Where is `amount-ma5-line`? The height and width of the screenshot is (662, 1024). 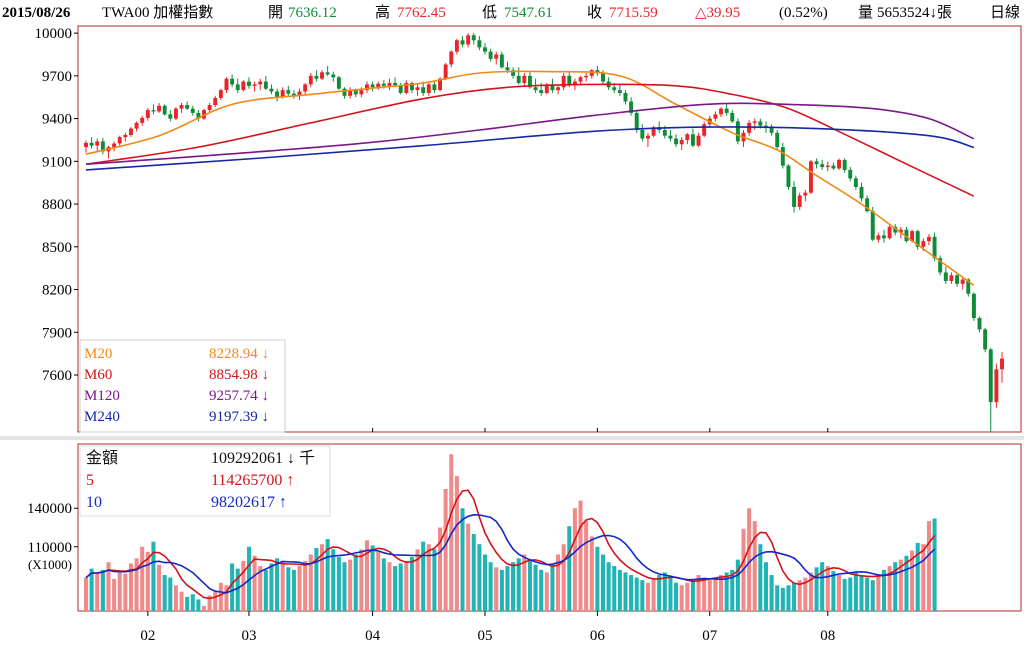
amount-ma5-line is located at coordinates (510, 544).